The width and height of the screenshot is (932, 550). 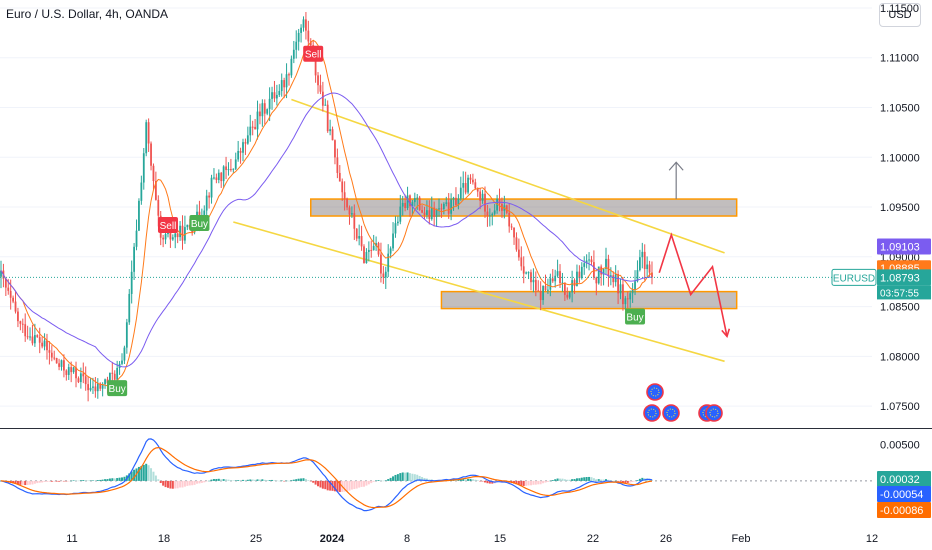 What do you see at coordinates (904, 494) in the screenshot?
I see `macd-value-label-bg` at bounding box center [904, 494].